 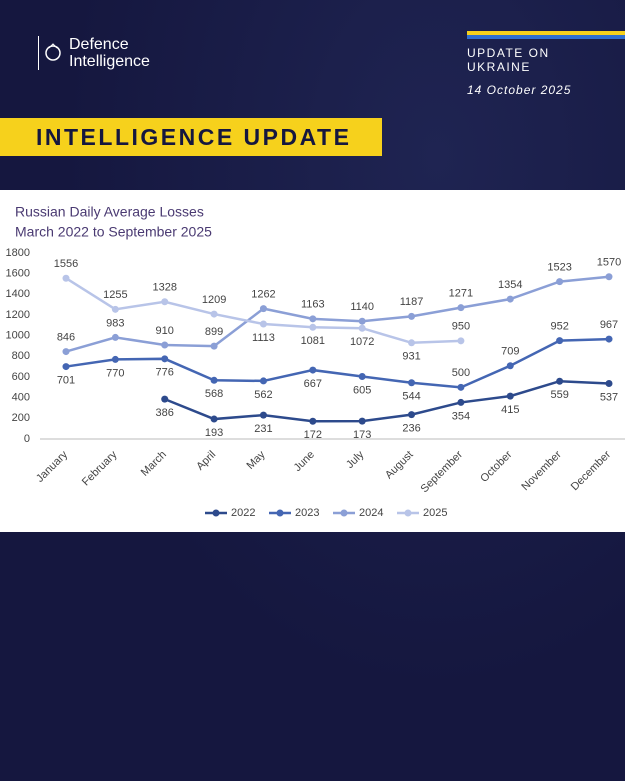 What do you see at coordinates (263, 338) in the screenshot?
I see `data-label: 1113` at bounding box center [263, 338].